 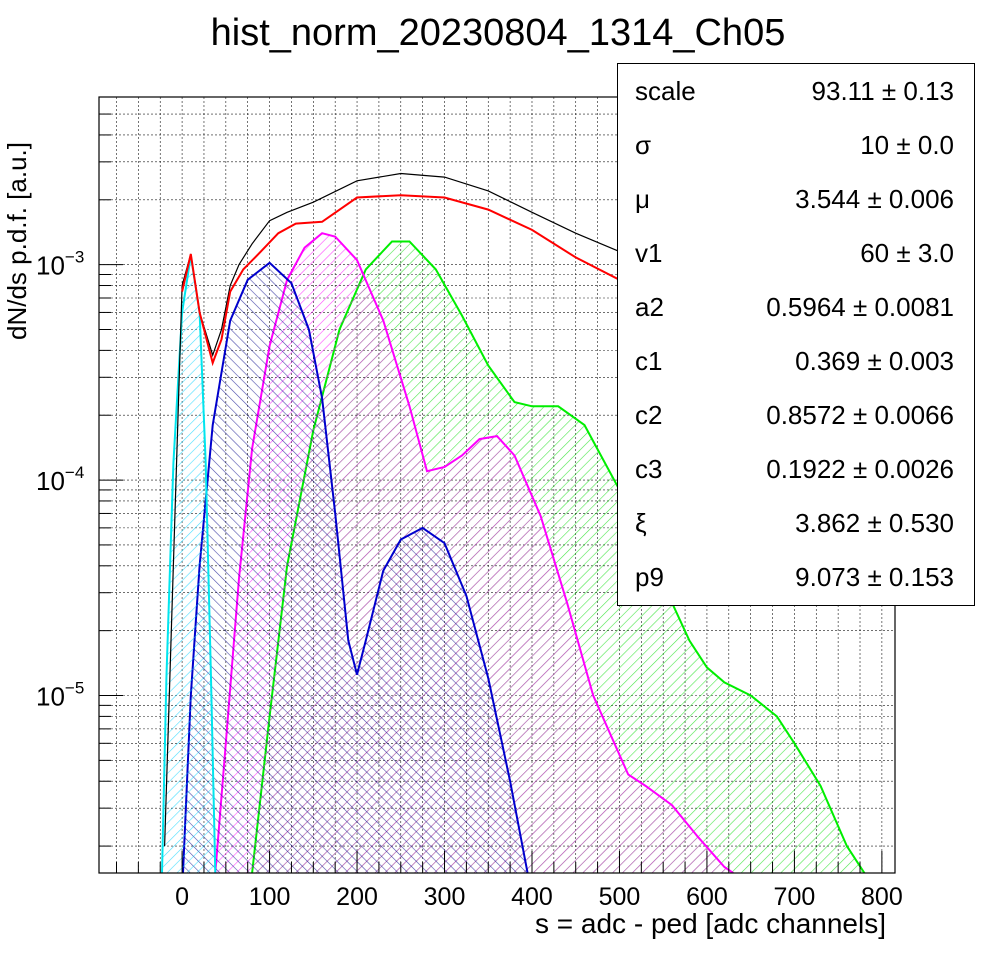 I want to click on x-tick-label: 800, so click(x=882, y=897).